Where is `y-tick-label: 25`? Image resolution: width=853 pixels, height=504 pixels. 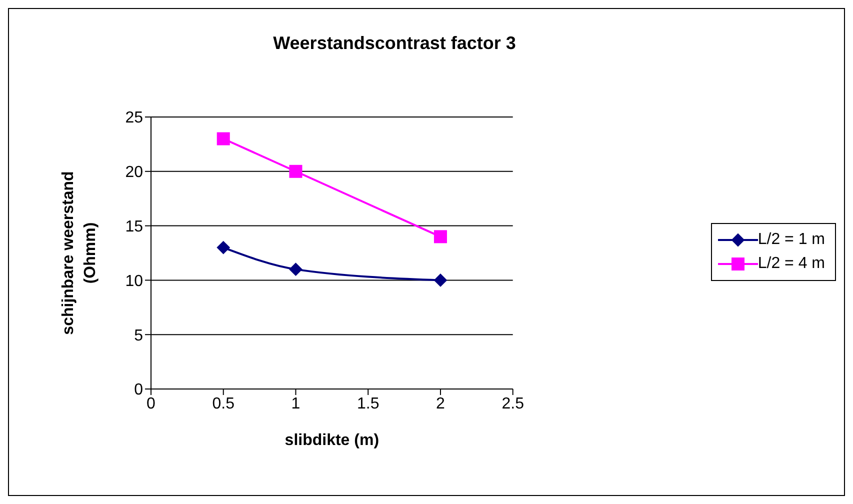
y-tick-label: 25 is located at coordinates (134, 118).